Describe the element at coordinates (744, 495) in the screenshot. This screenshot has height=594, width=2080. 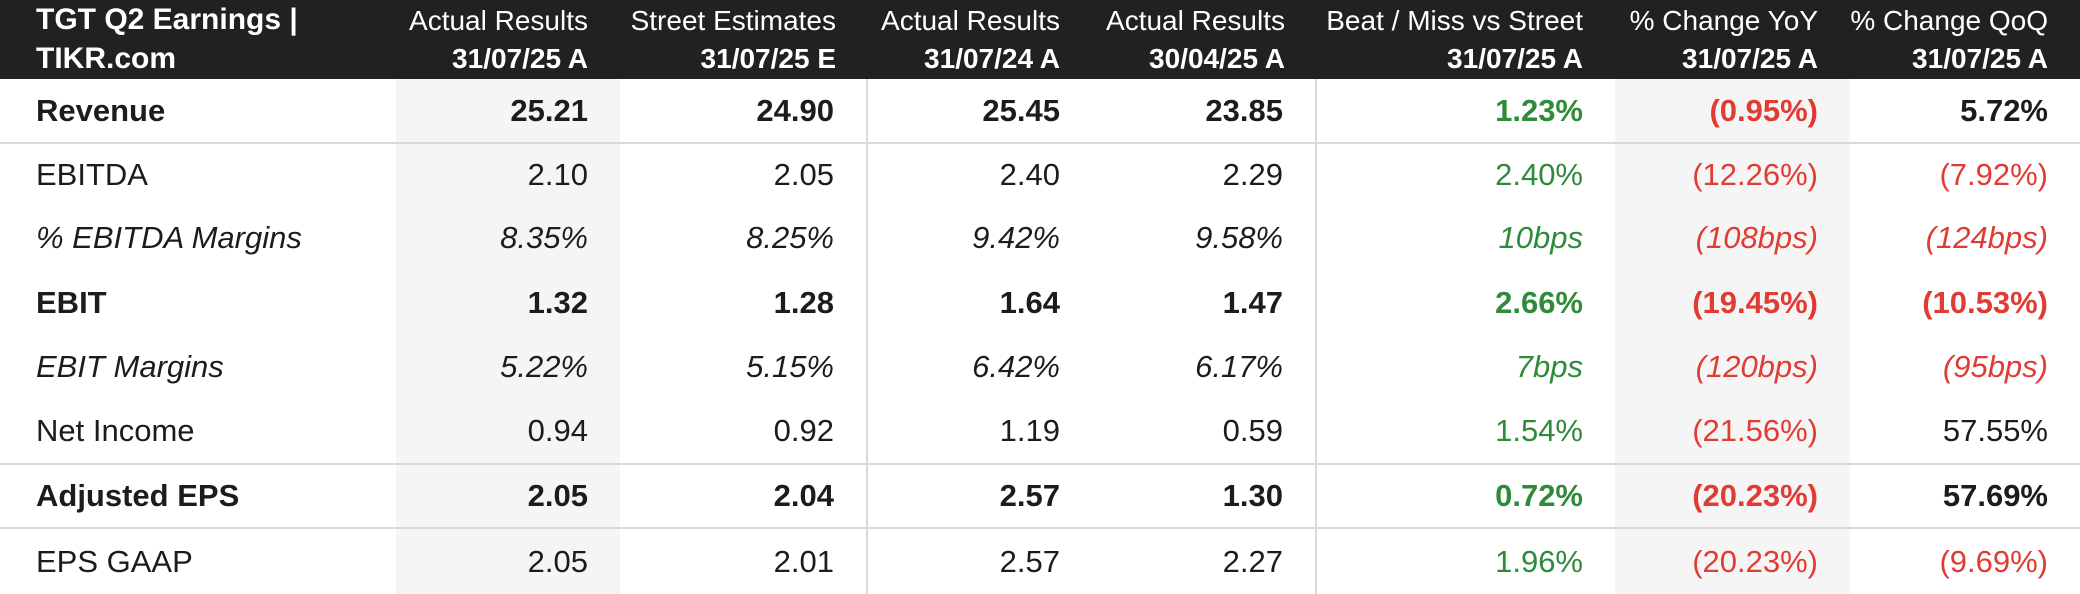
I see `value-cell: 2.04` at that location.